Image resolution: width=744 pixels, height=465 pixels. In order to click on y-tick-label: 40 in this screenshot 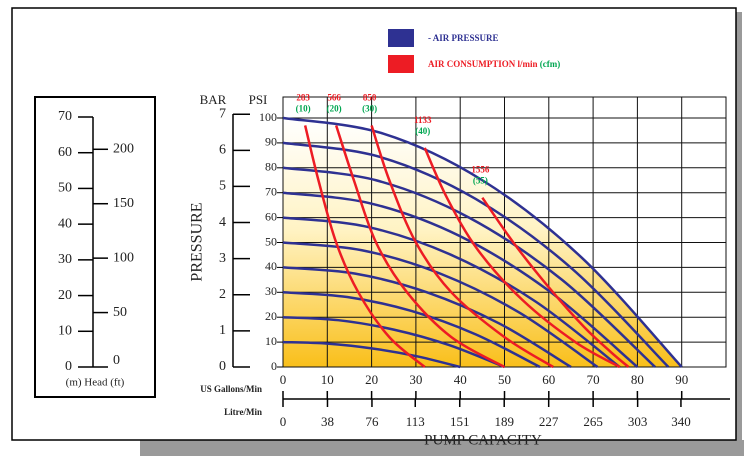, I will do `click(271, 266)`.